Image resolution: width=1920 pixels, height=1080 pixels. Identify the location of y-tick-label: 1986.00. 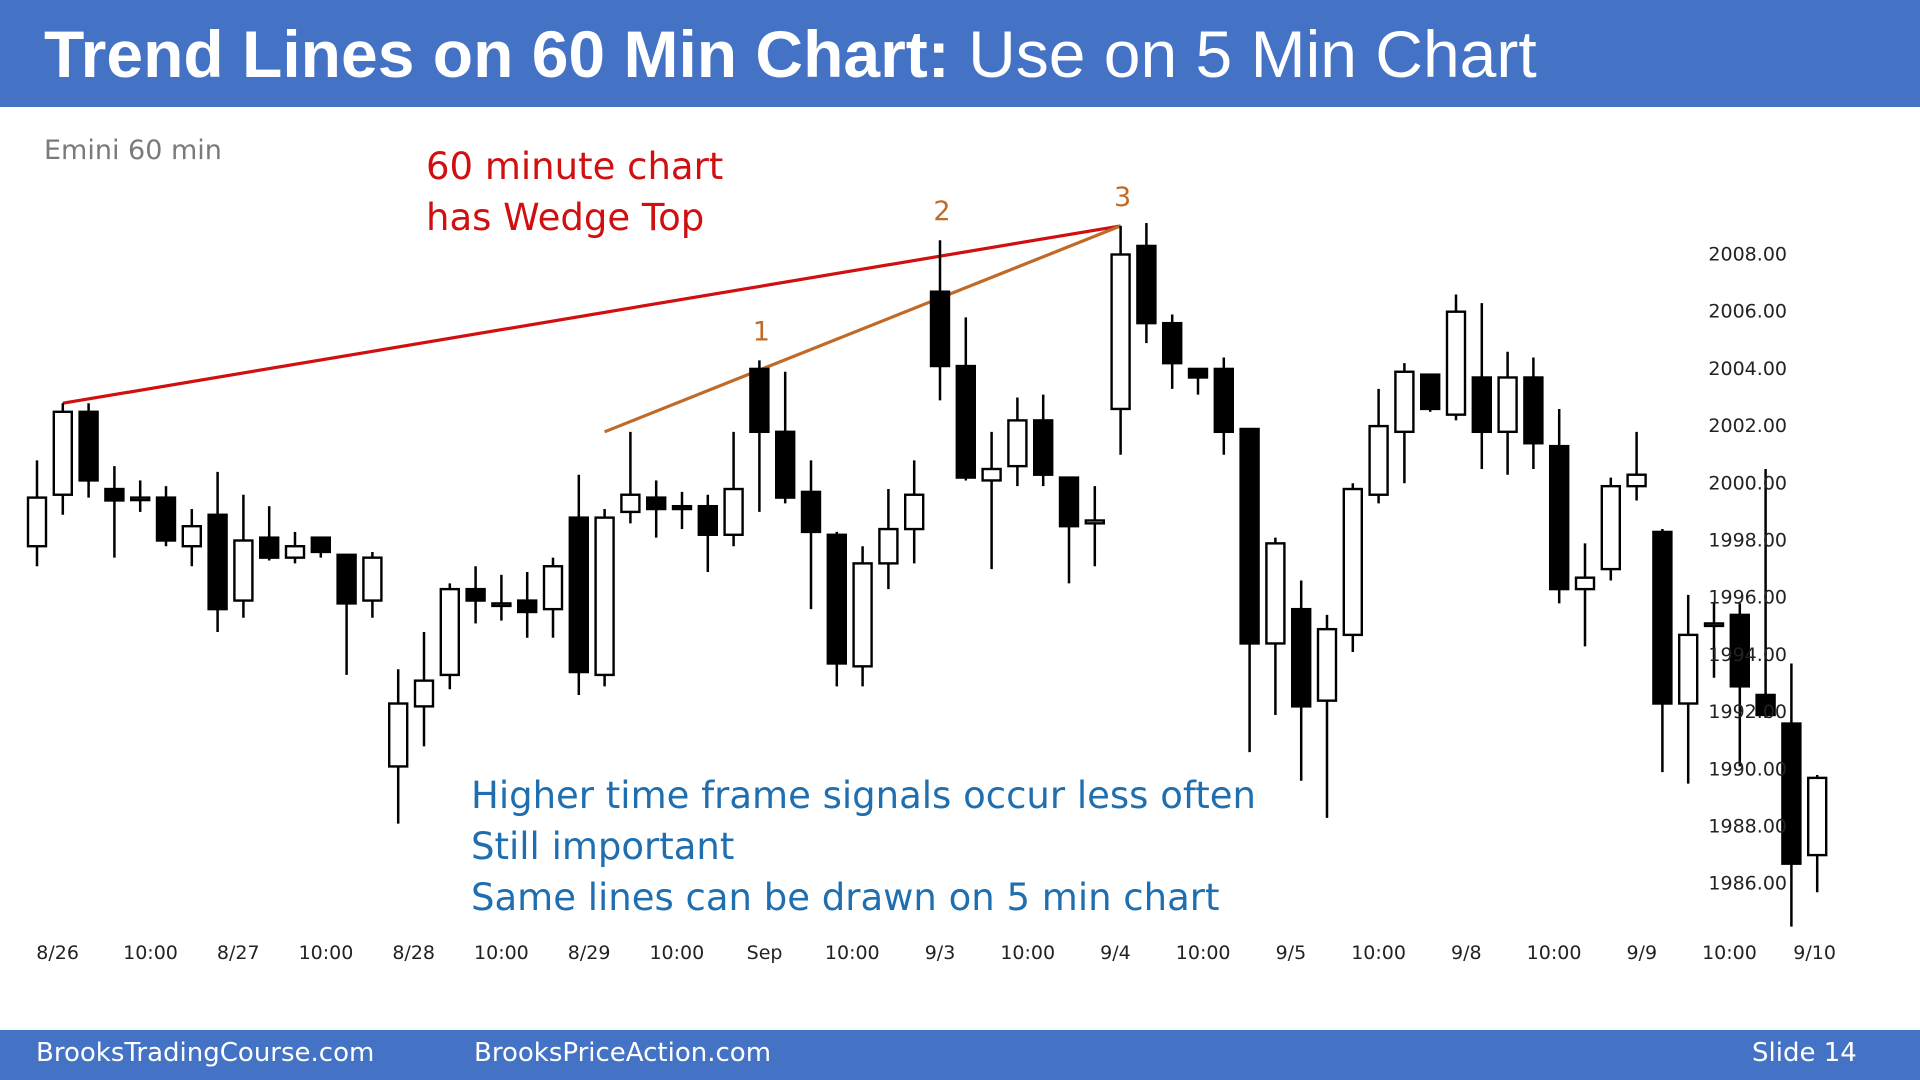
(1747, 884).